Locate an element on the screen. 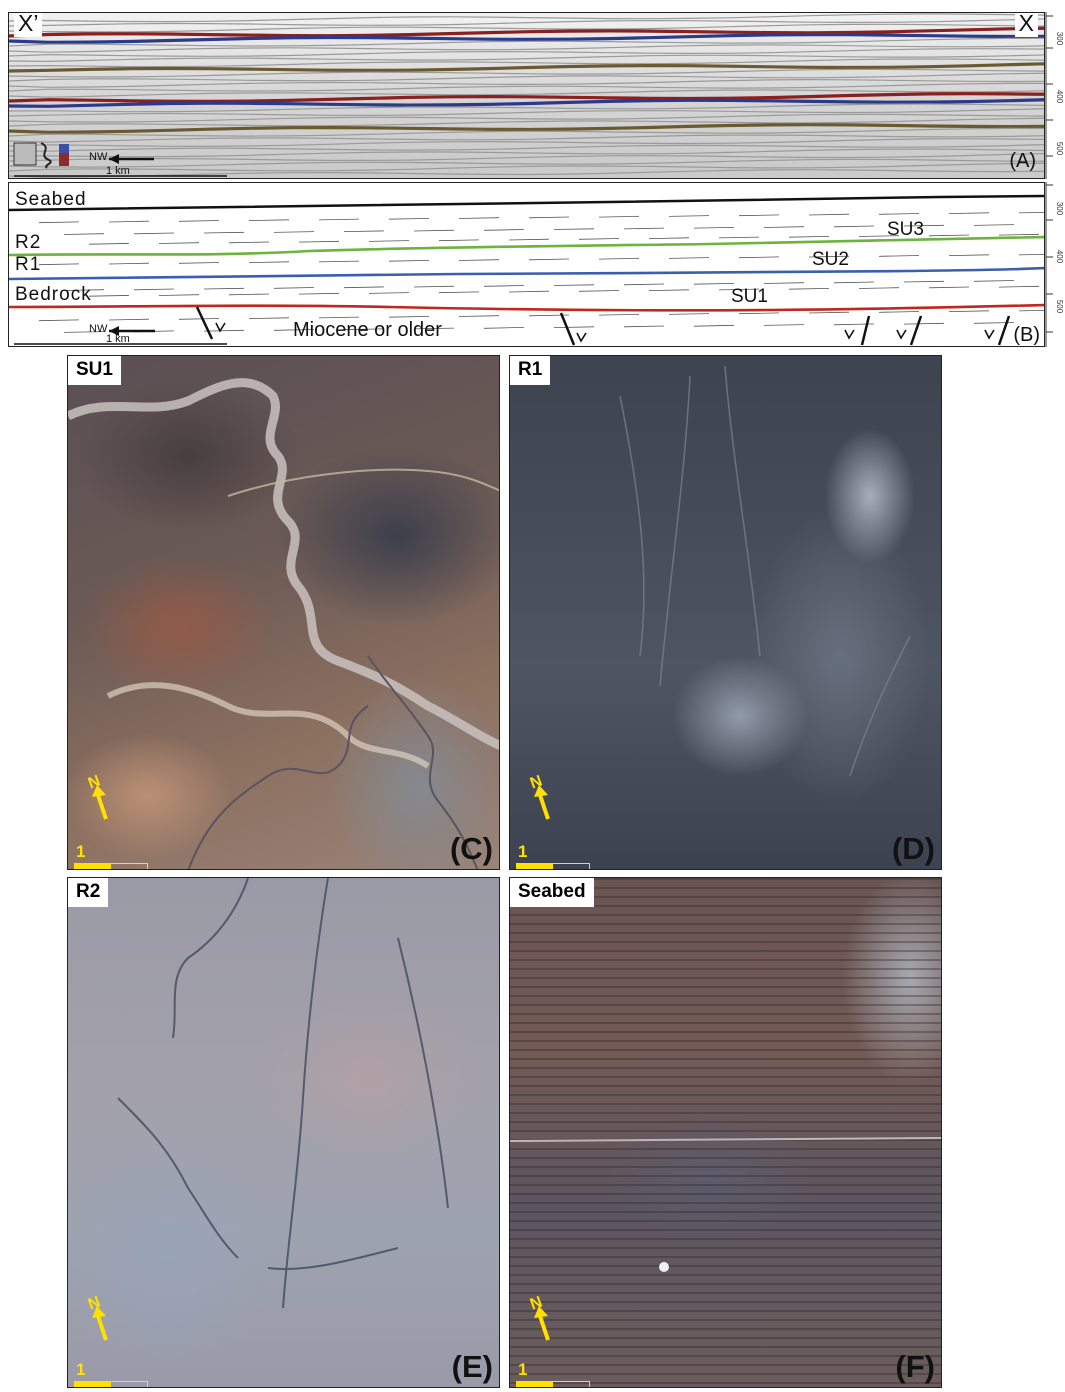 The height and width of the screenshot is (1392, 1065). twt-axis-b: 300 400 500 is located at coordinates (1055, 264).